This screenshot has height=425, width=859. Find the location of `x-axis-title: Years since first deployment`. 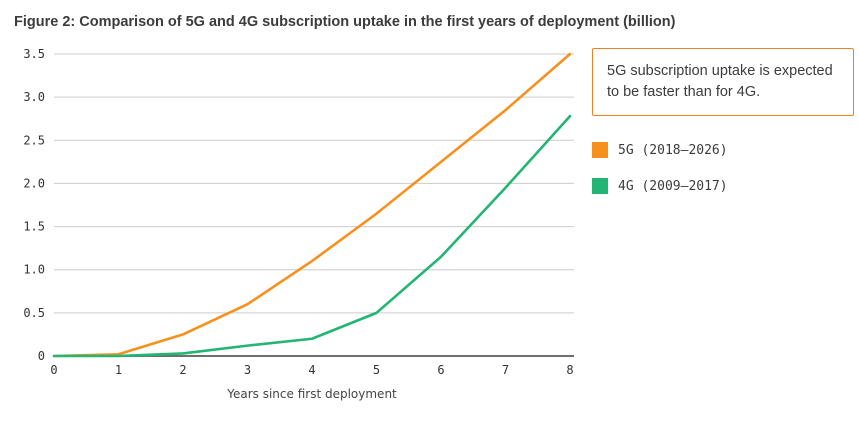

x-axis-title: Years since first deployment is located at coordinates (311, 394).